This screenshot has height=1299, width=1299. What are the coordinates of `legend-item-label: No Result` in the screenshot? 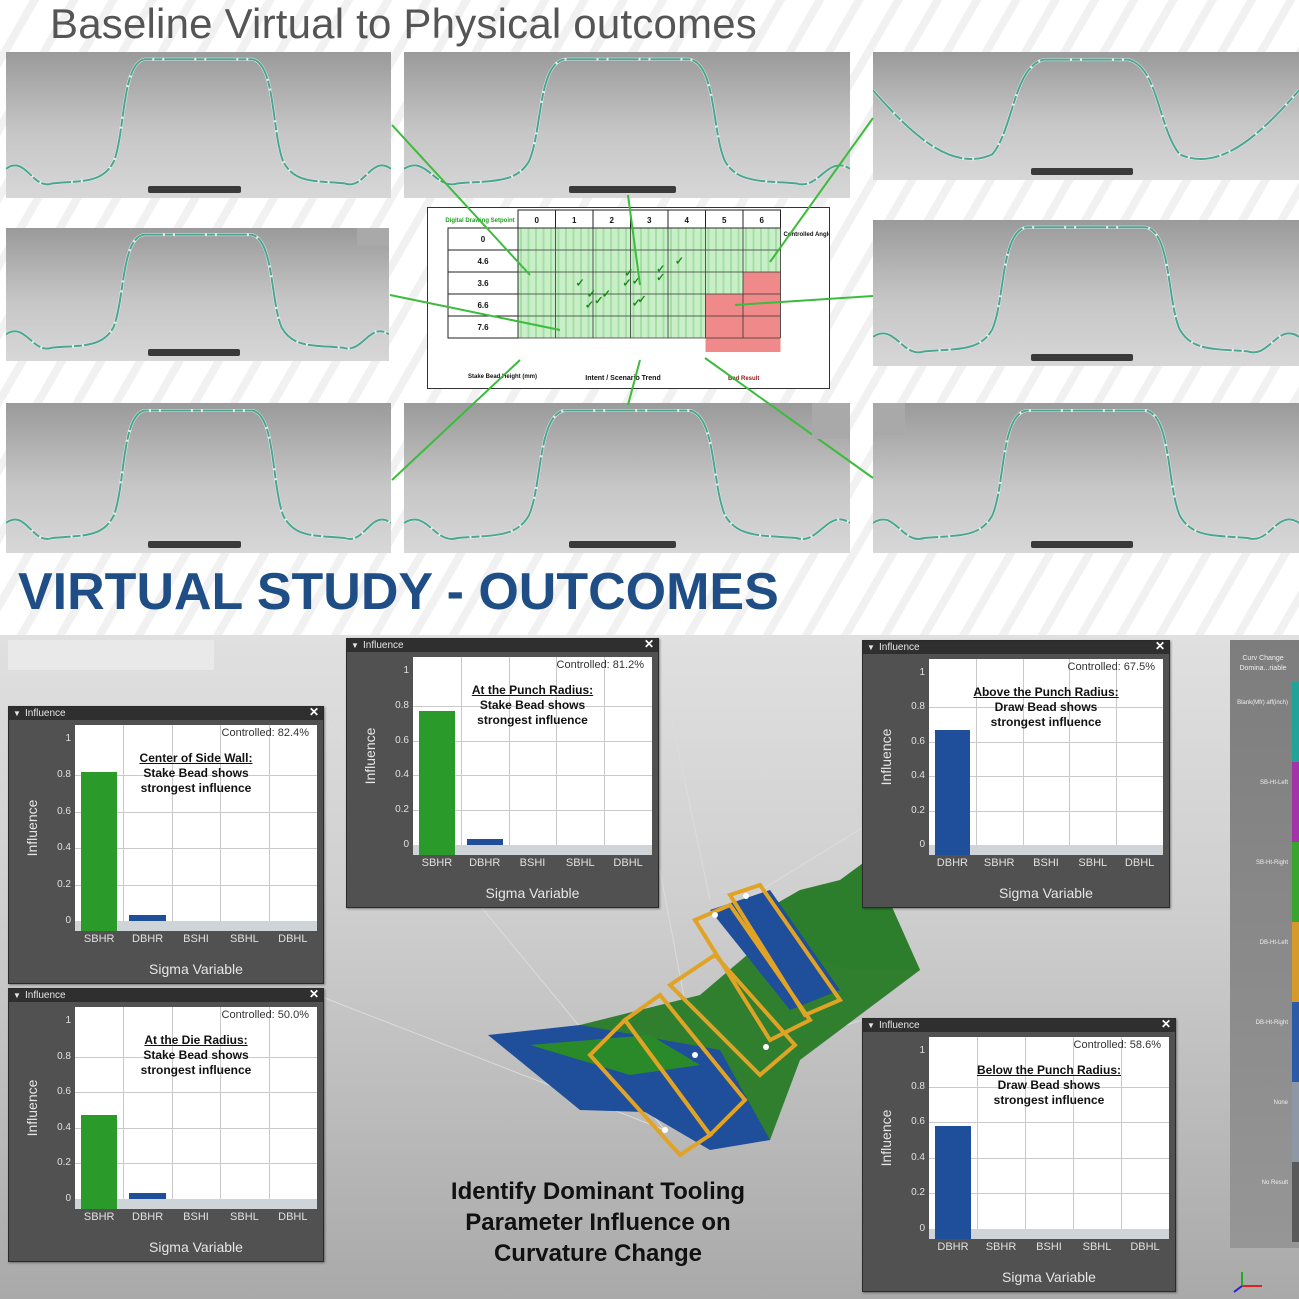 It's located at (1274, 1183).